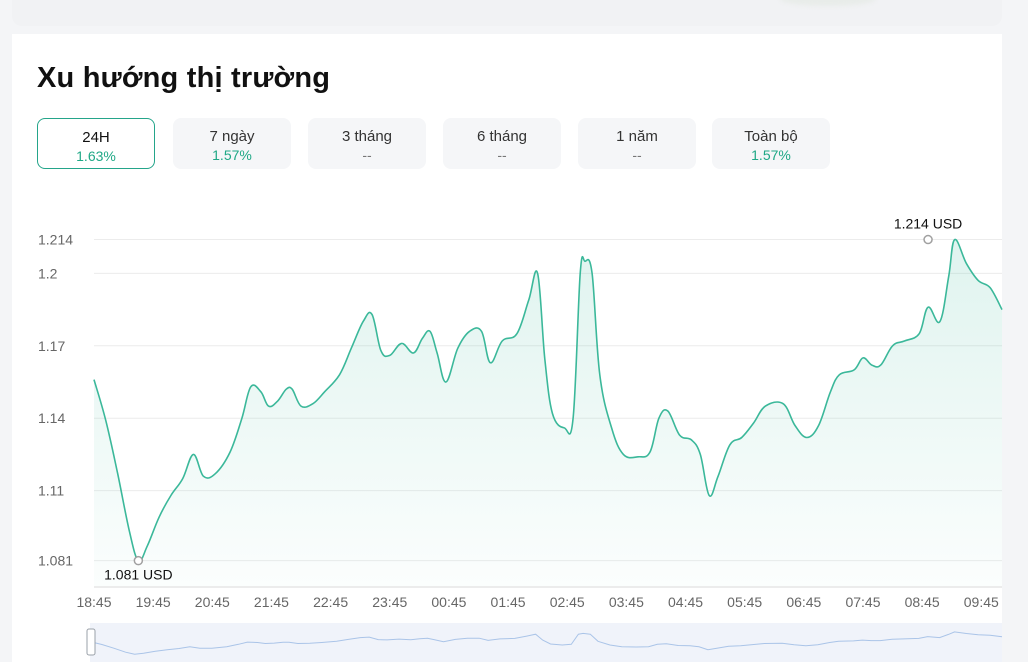  I want to click on y-tick-label: 1.2, so click(48, 273).